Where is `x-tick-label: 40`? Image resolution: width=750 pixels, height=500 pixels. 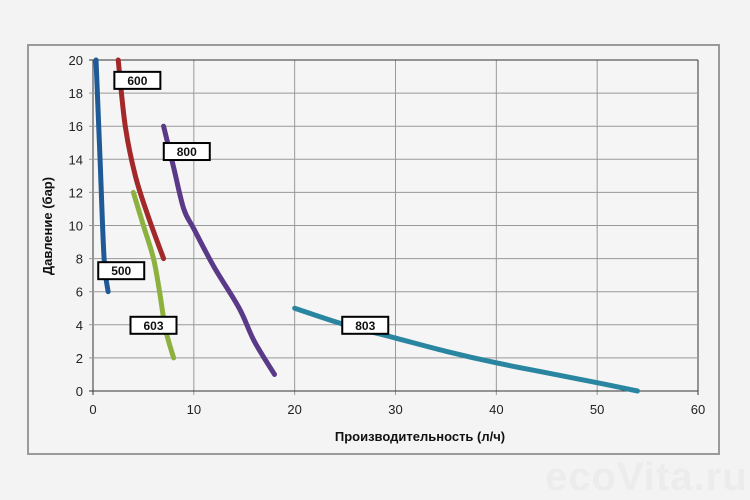
x-tick-label: 40 is located at coordinates (496, 409).